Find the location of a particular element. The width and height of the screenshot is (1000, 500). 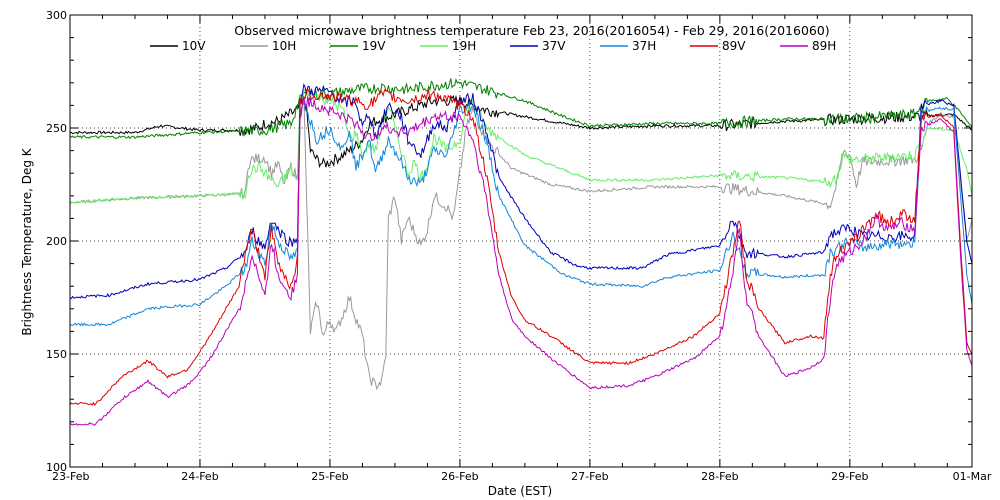

x-tick-label: 01-Mar is located at coordinates (972, 476).